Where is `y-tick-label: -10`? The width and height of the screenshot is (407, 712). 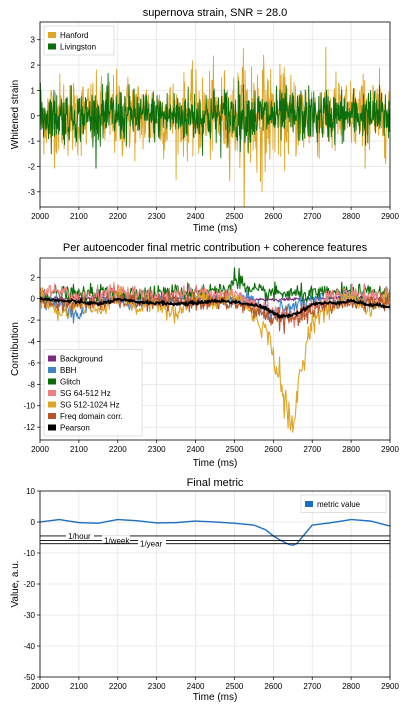
y-tick-label: -10 is located at coordinates (29, 553).